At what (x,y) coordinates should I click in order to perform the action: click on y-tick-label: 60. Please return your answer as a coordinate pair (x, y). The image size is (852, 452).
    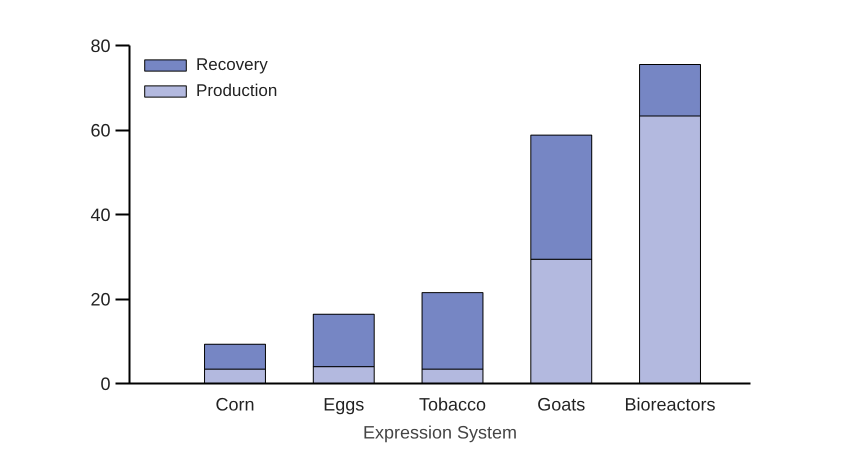
    Looking at the image, I should click on (100, 130).